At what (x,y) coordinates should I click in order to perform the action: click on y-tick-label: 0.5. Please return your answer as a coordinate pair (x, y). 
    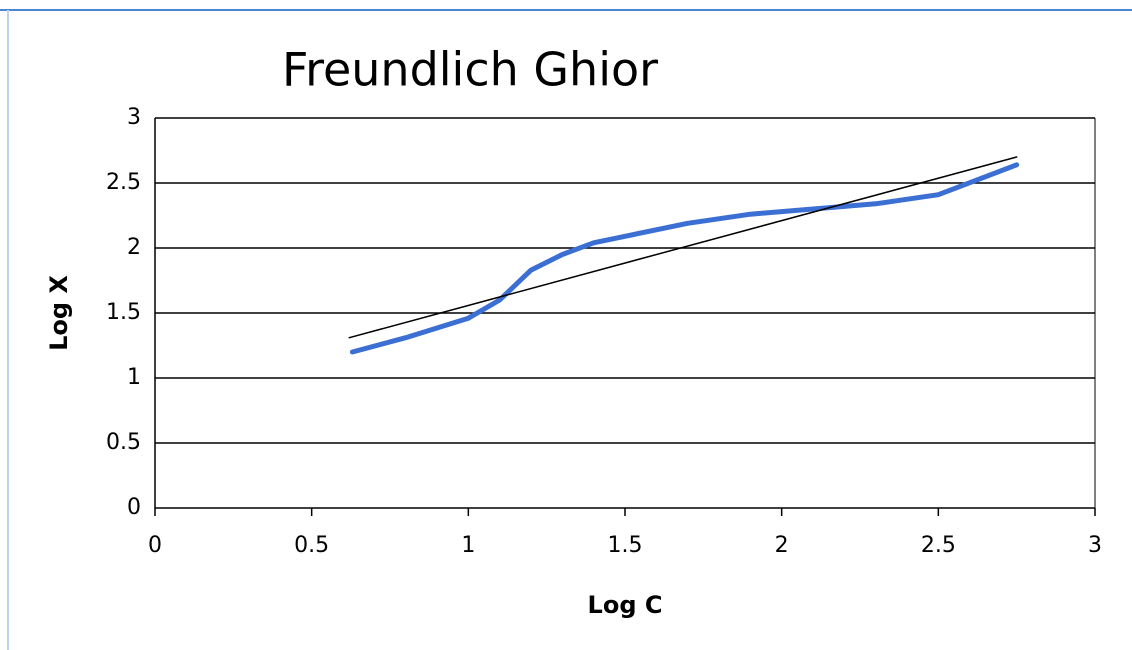
    Looking at the image, I should click on (123, 442).